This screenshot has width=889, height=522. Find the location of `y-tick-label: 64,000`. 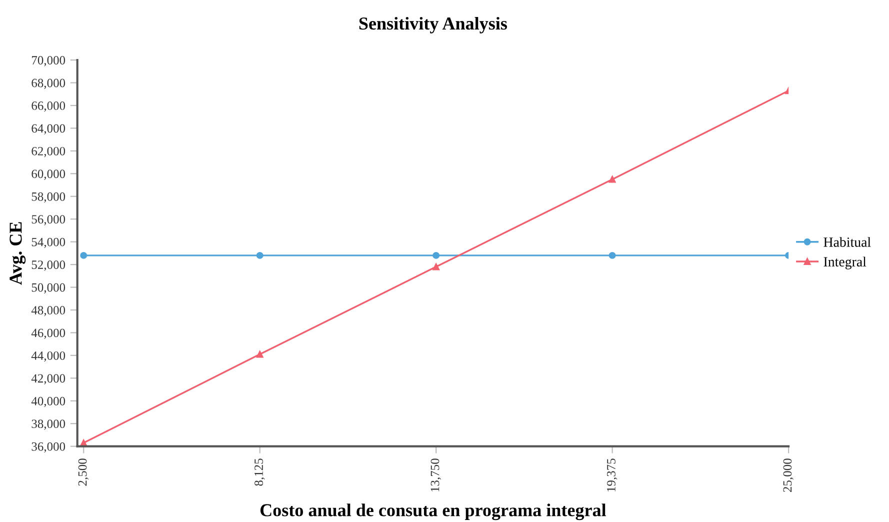

y-tick-label: 64,000 is located at coordinates (49, 129).